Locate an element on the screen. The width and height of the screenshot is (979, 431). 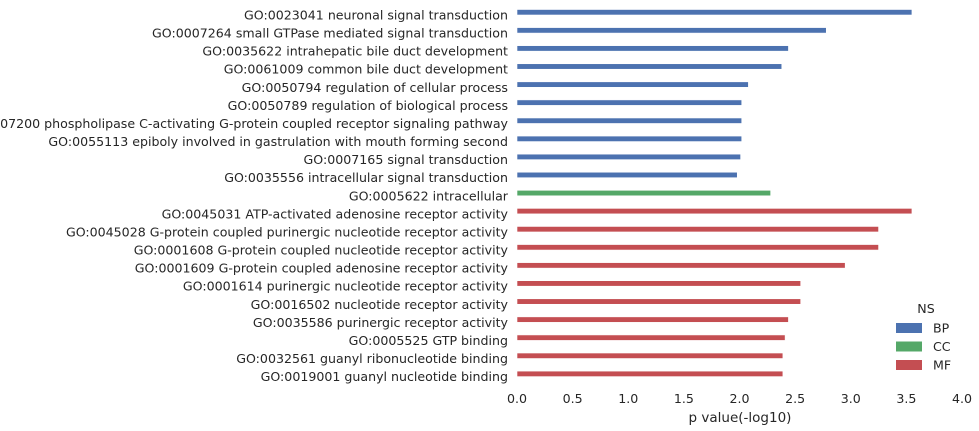
legend-label: BP is located at coordinates (941, 328).